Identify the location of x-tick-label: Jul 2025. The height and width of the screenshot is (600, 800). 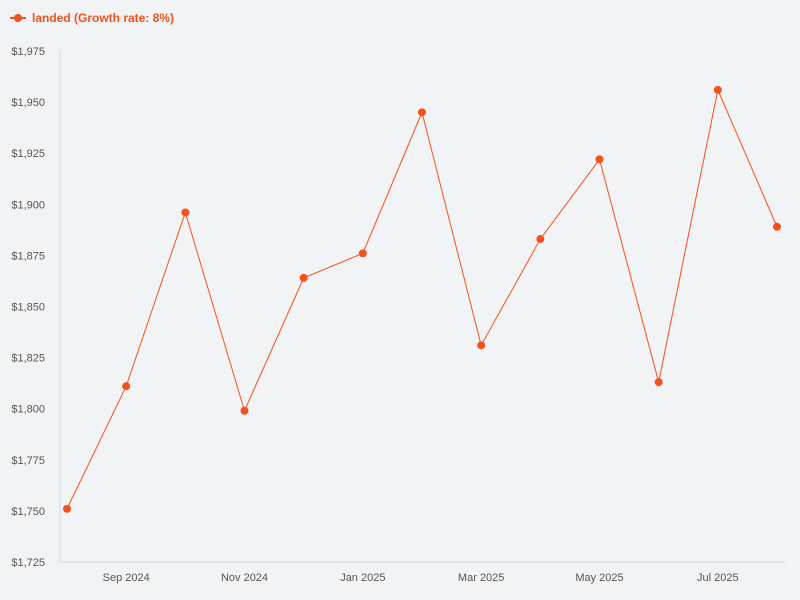
(718, 578).